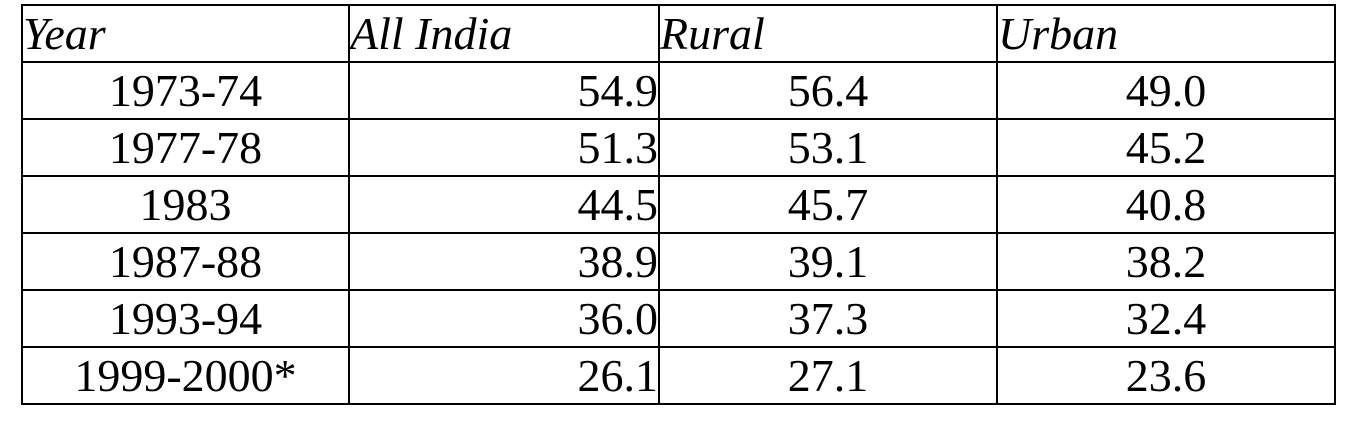 Image resolution: width=1355 pixels, height=421 pixels. What do you see at coordinates (1166, 261) in the screenshot?
I see `cell-urban: 38.2` at bounding box center [1166, 261].